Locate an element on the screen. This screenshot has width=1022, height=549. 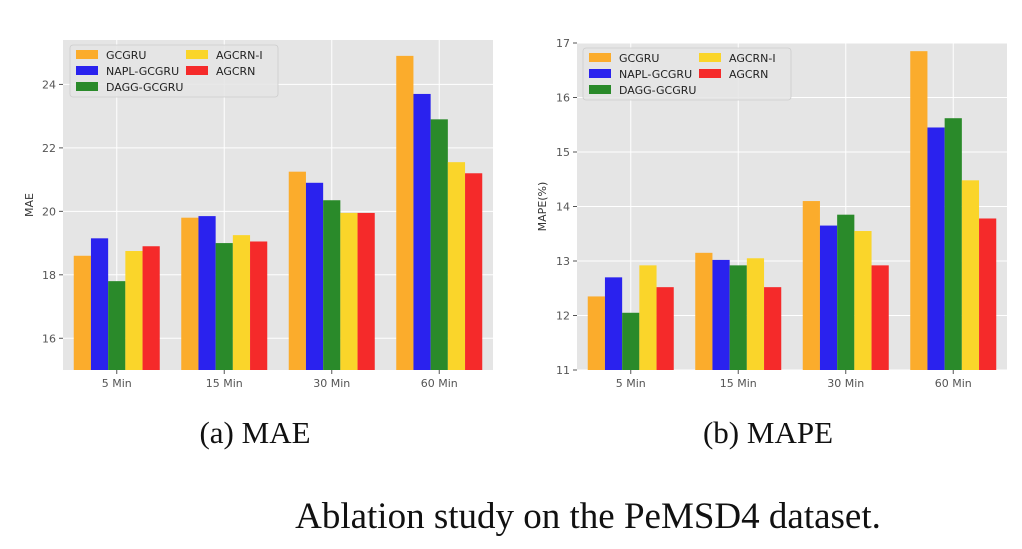
y-axis-label: MAPE(%) is located at coordinates (542, 207).